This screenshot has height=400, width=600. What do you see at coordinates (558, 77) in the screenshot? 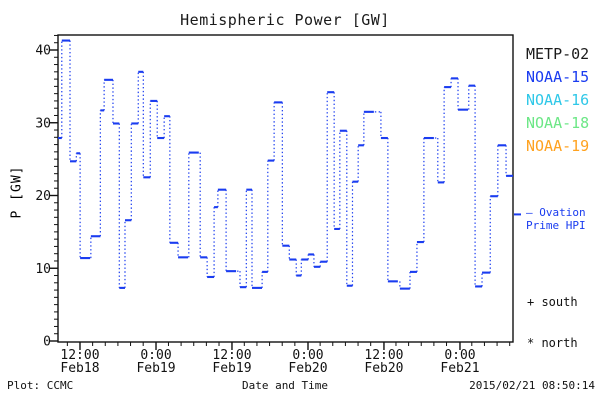
I see `legend-item-noaa-15: NOAA-15` at bounding box center [558, 77].